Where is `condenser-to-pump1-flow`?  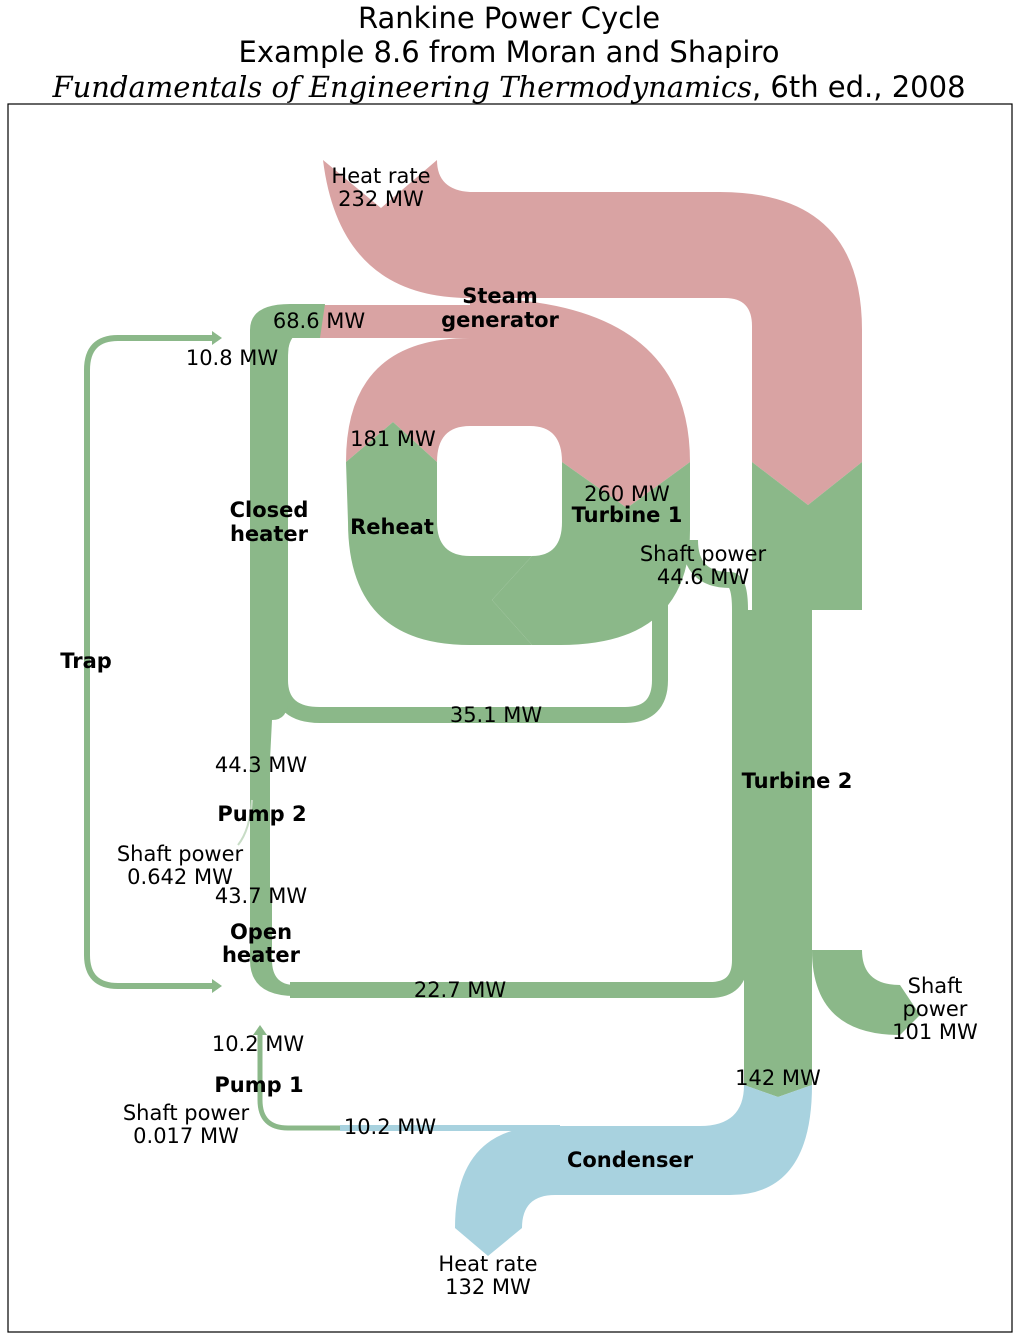
condenser-to-pump1-flow is located at coordinates (450, 1128).